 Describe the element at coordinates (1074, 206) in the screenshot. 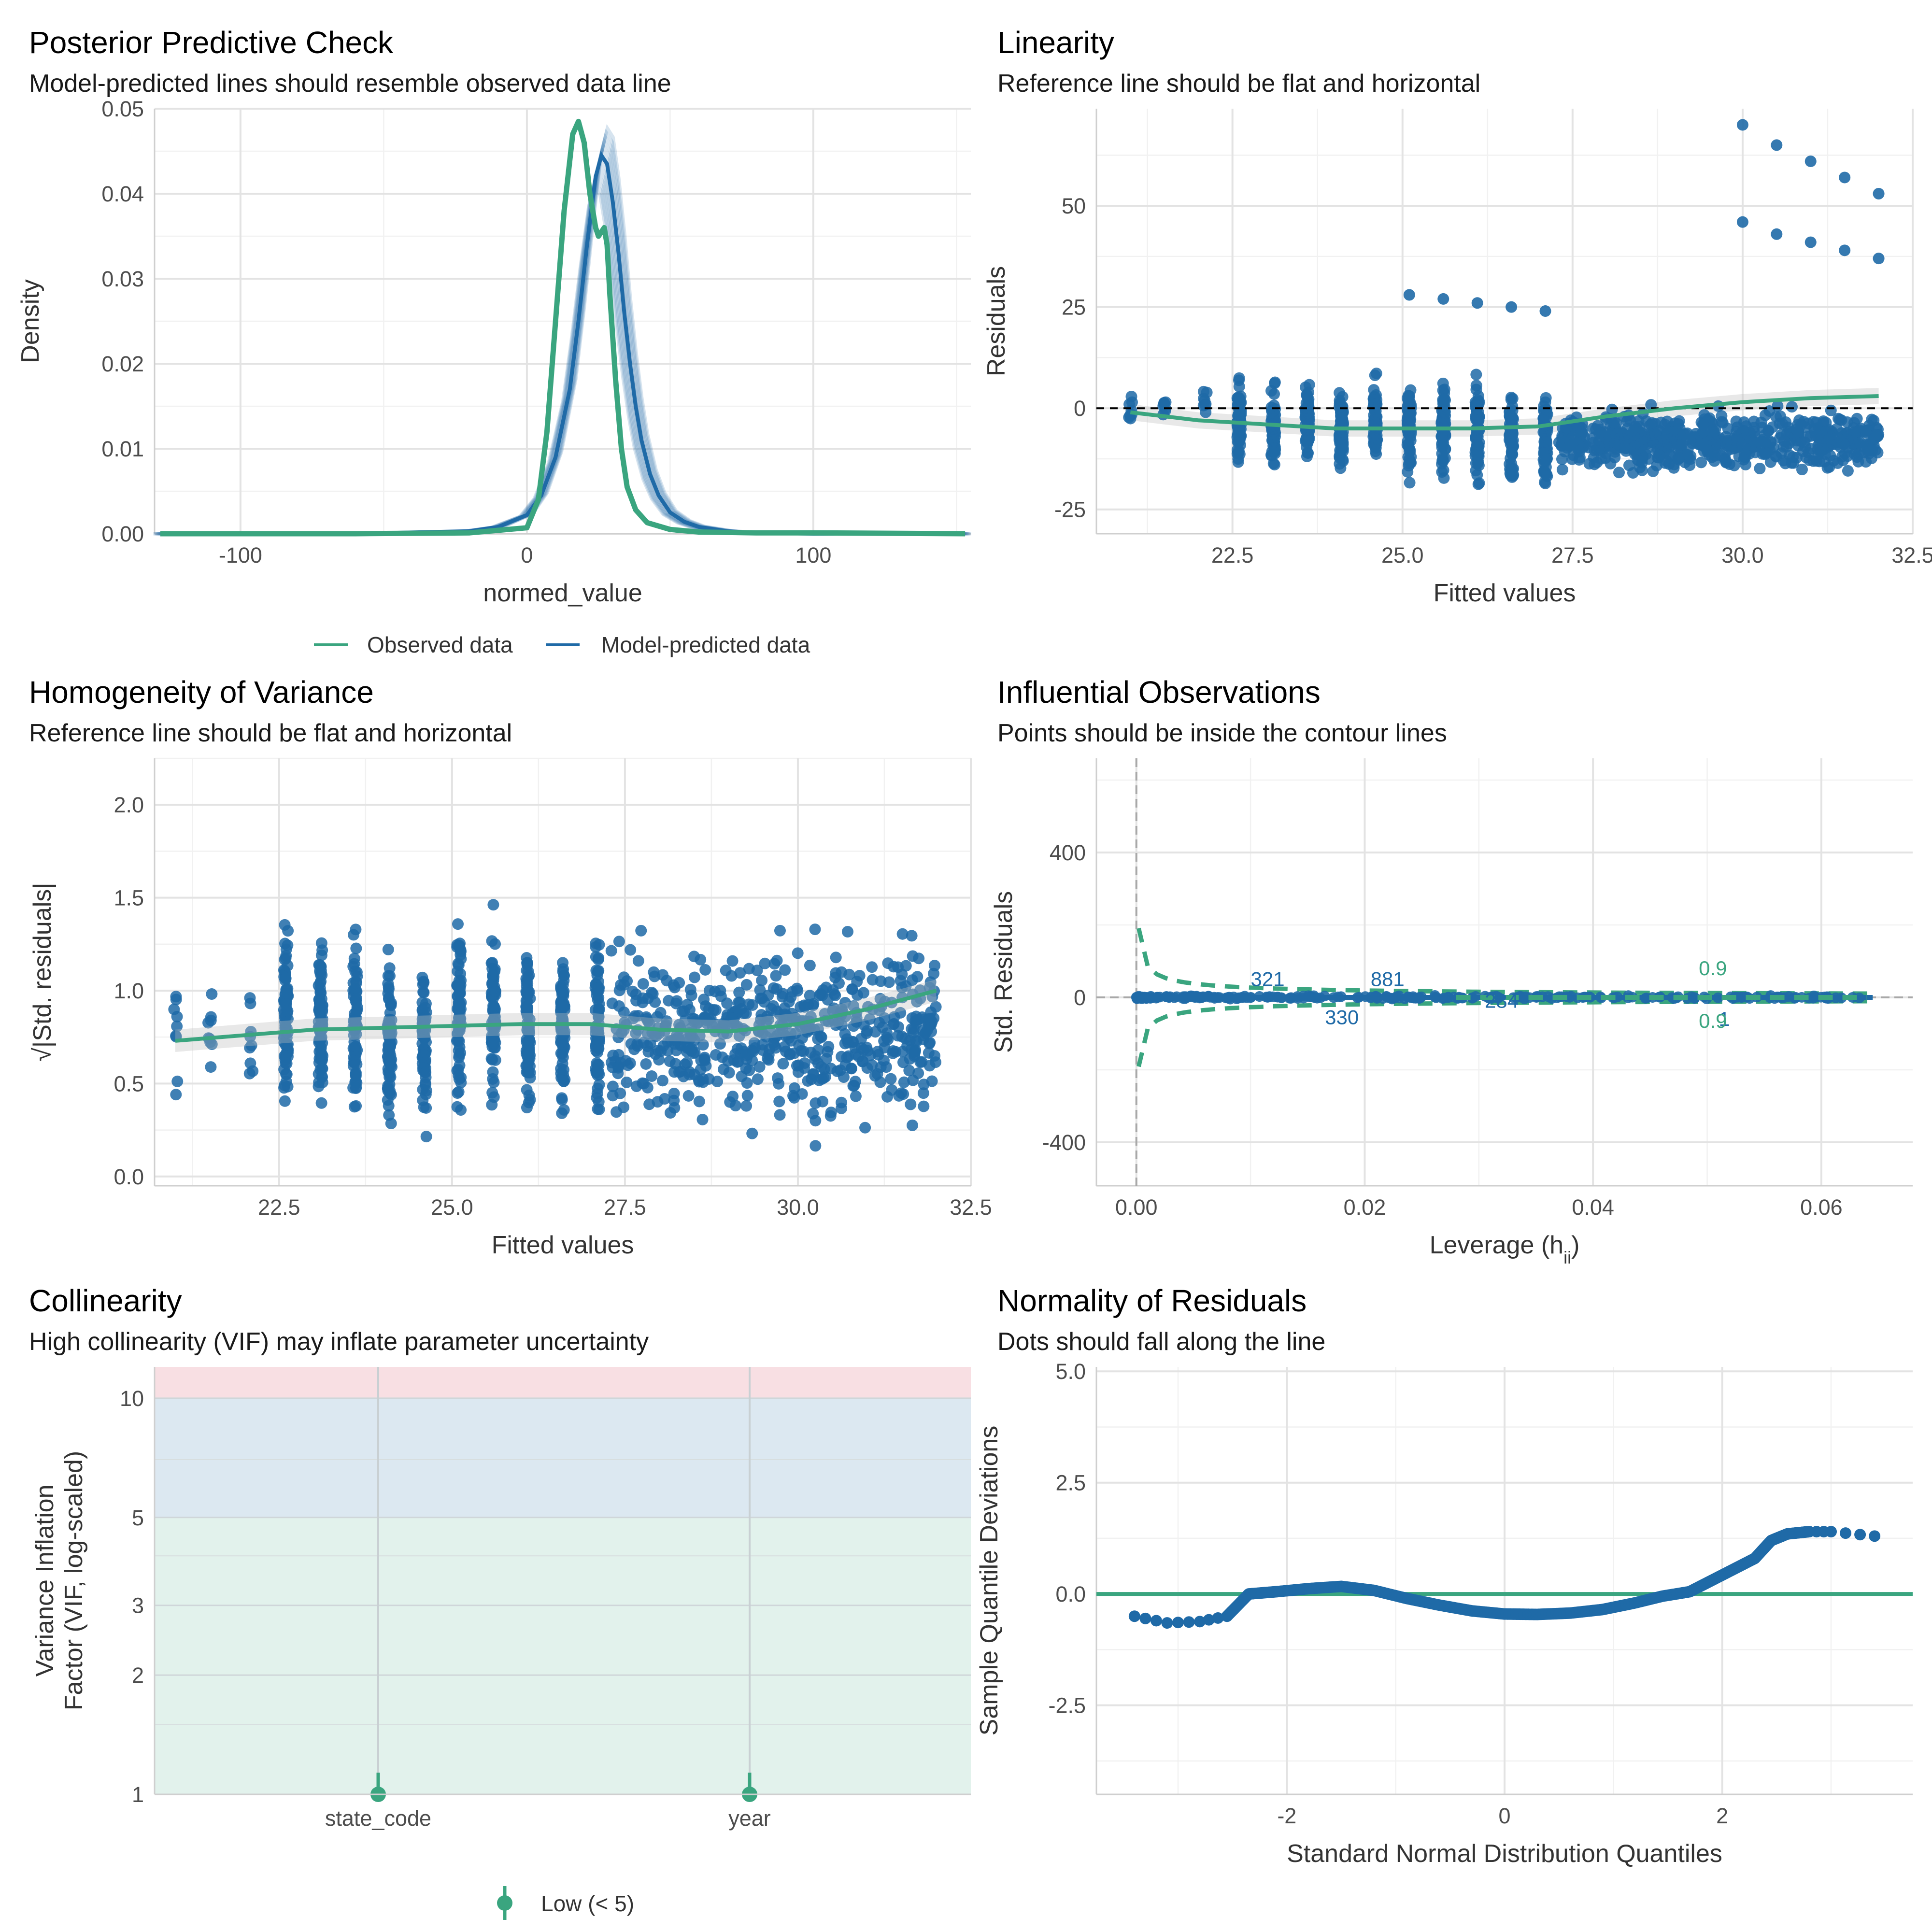

I see `y-tick-label: 50` at that location.